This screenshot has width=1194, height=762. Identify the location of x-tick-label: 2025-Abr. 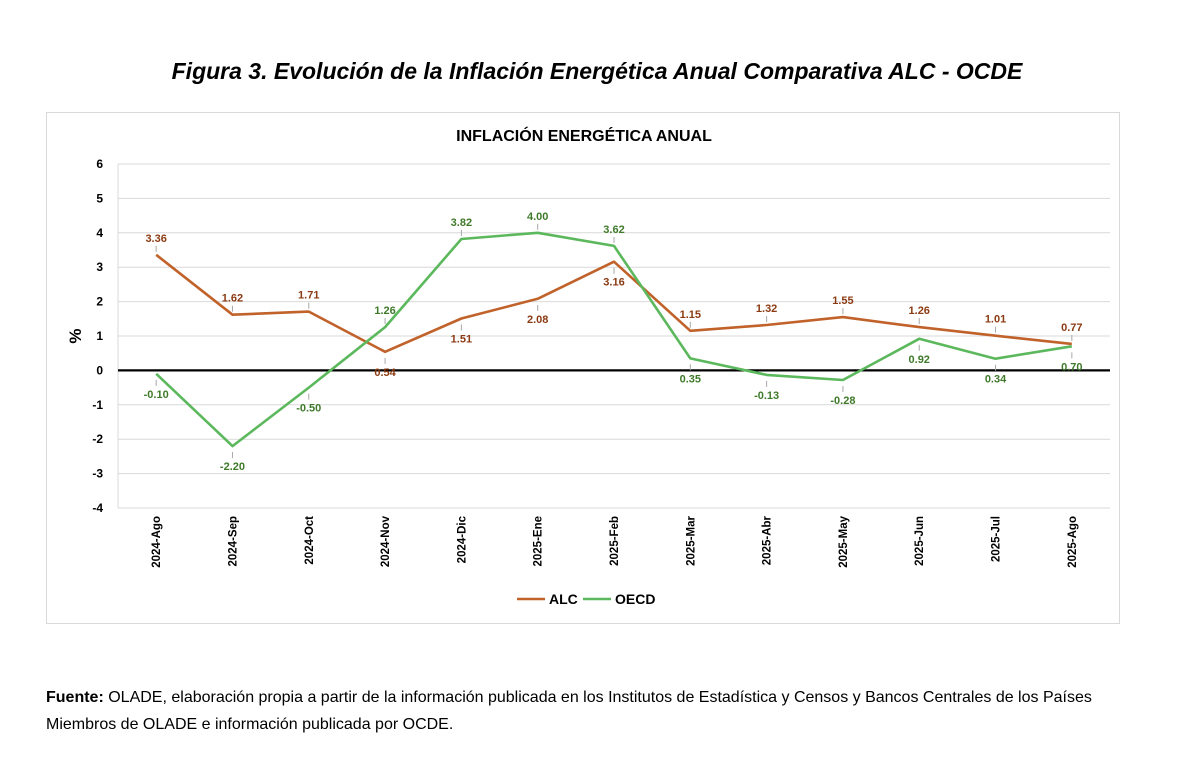
(768, 540).